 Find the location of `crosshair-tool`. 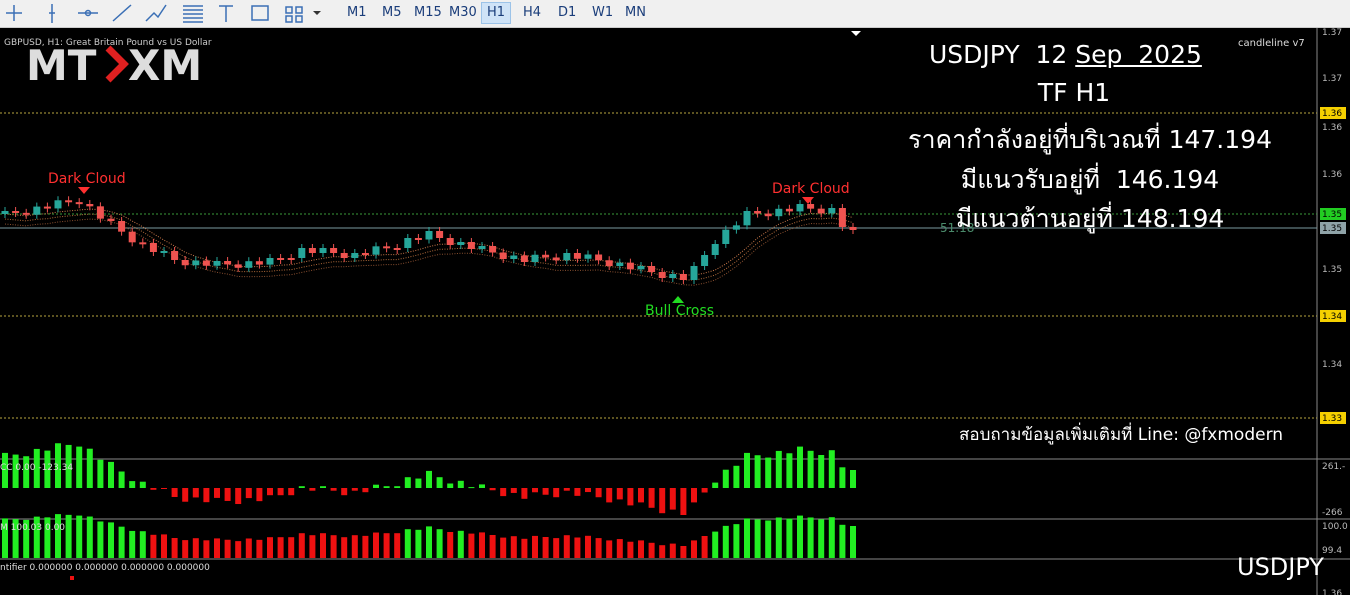

crosshair-tool is located at coordinates (14, 13).